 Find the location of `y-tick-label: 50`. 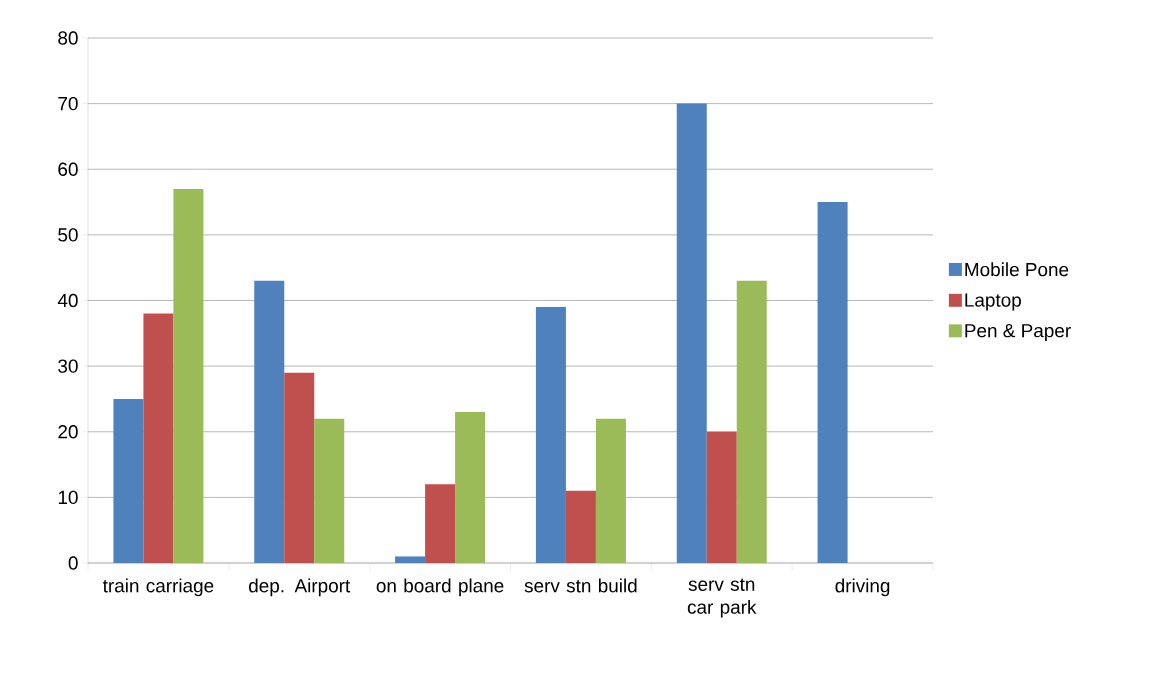

y-tick-label: 50 is located at coordinates (68, 235).